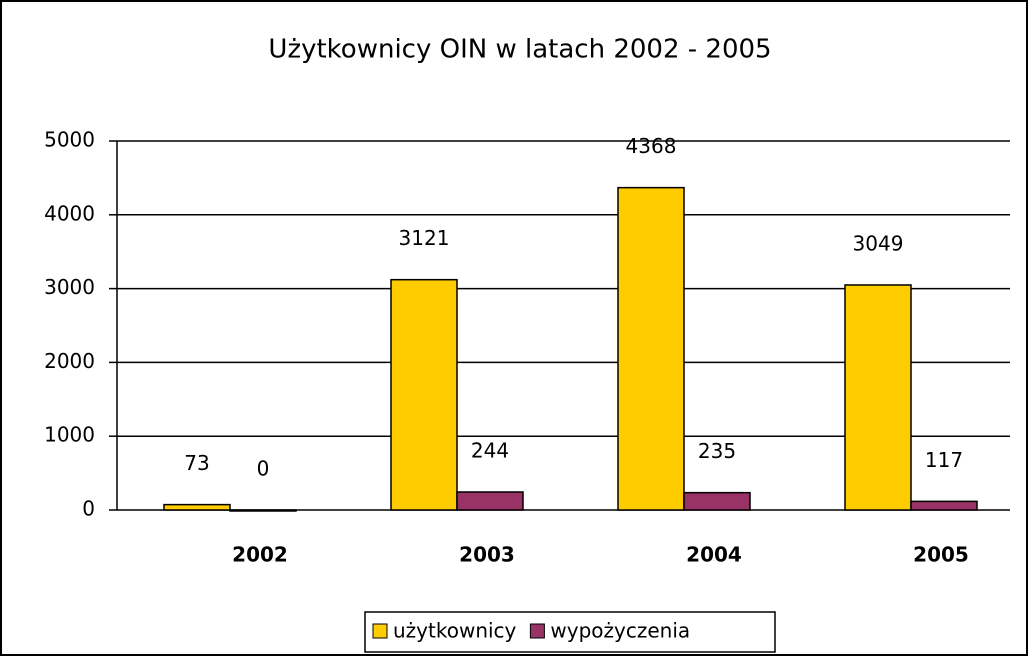 The width and height of the screenshot is (1029, 658). Describe the element at coordinates (424, 238) in the screenshot. I see `data-label: 3121` at that location.